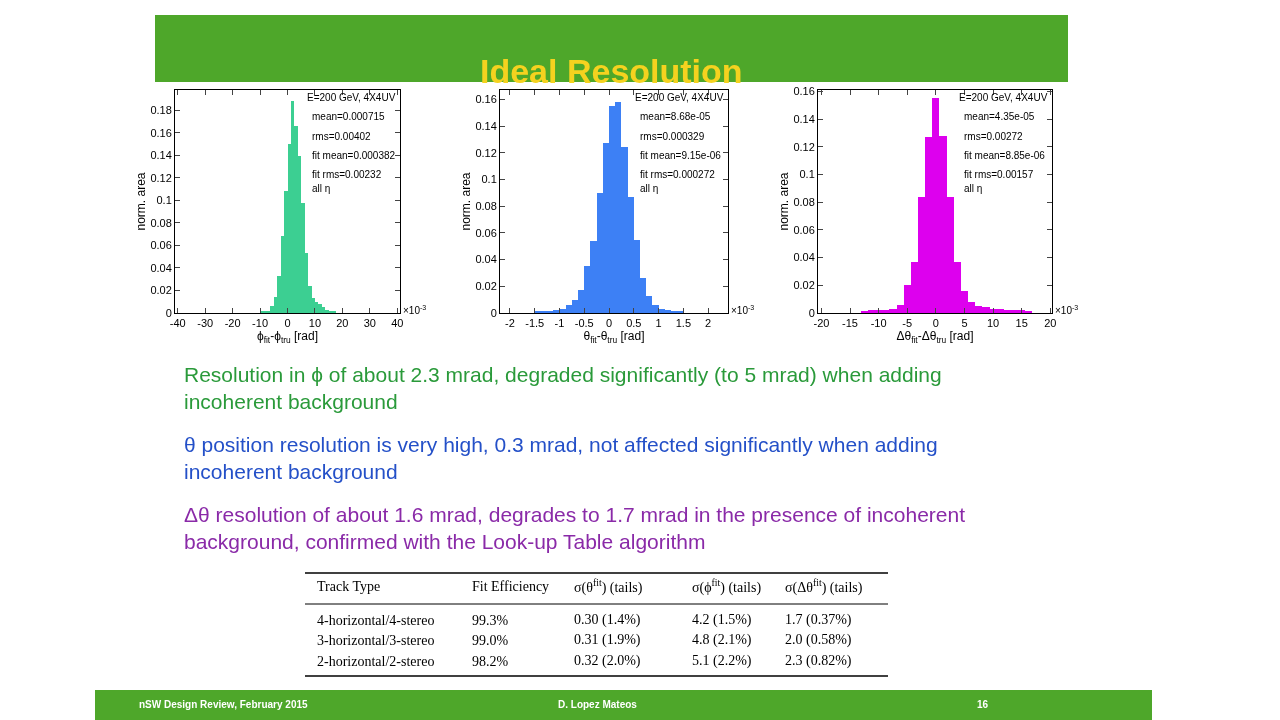 The image size is (1280, 720). Describe the element at coordinates (964, 323) in the screenshot. I see `x-tick-label: 5` at that location.